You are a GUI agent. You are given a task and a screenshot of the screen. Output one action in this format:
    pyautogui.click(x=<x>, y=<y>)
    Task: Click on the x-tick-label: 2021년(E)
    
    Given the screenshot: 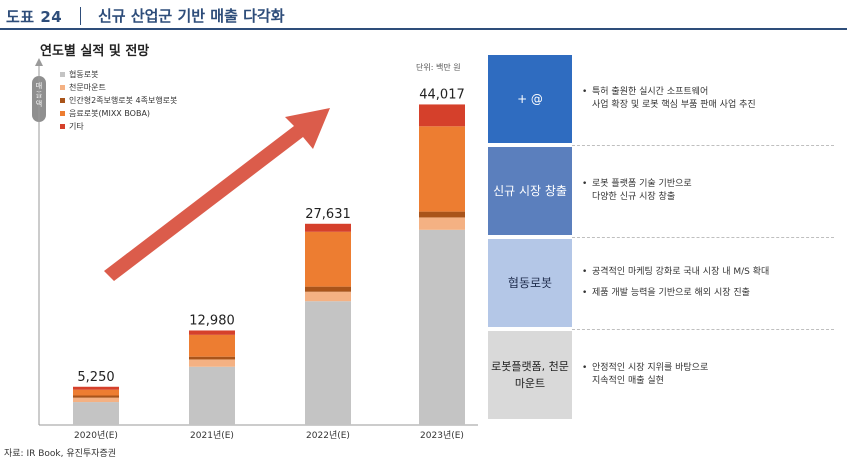 What is the action you would take?
    pyautogui.click(x=212, y=435)
    